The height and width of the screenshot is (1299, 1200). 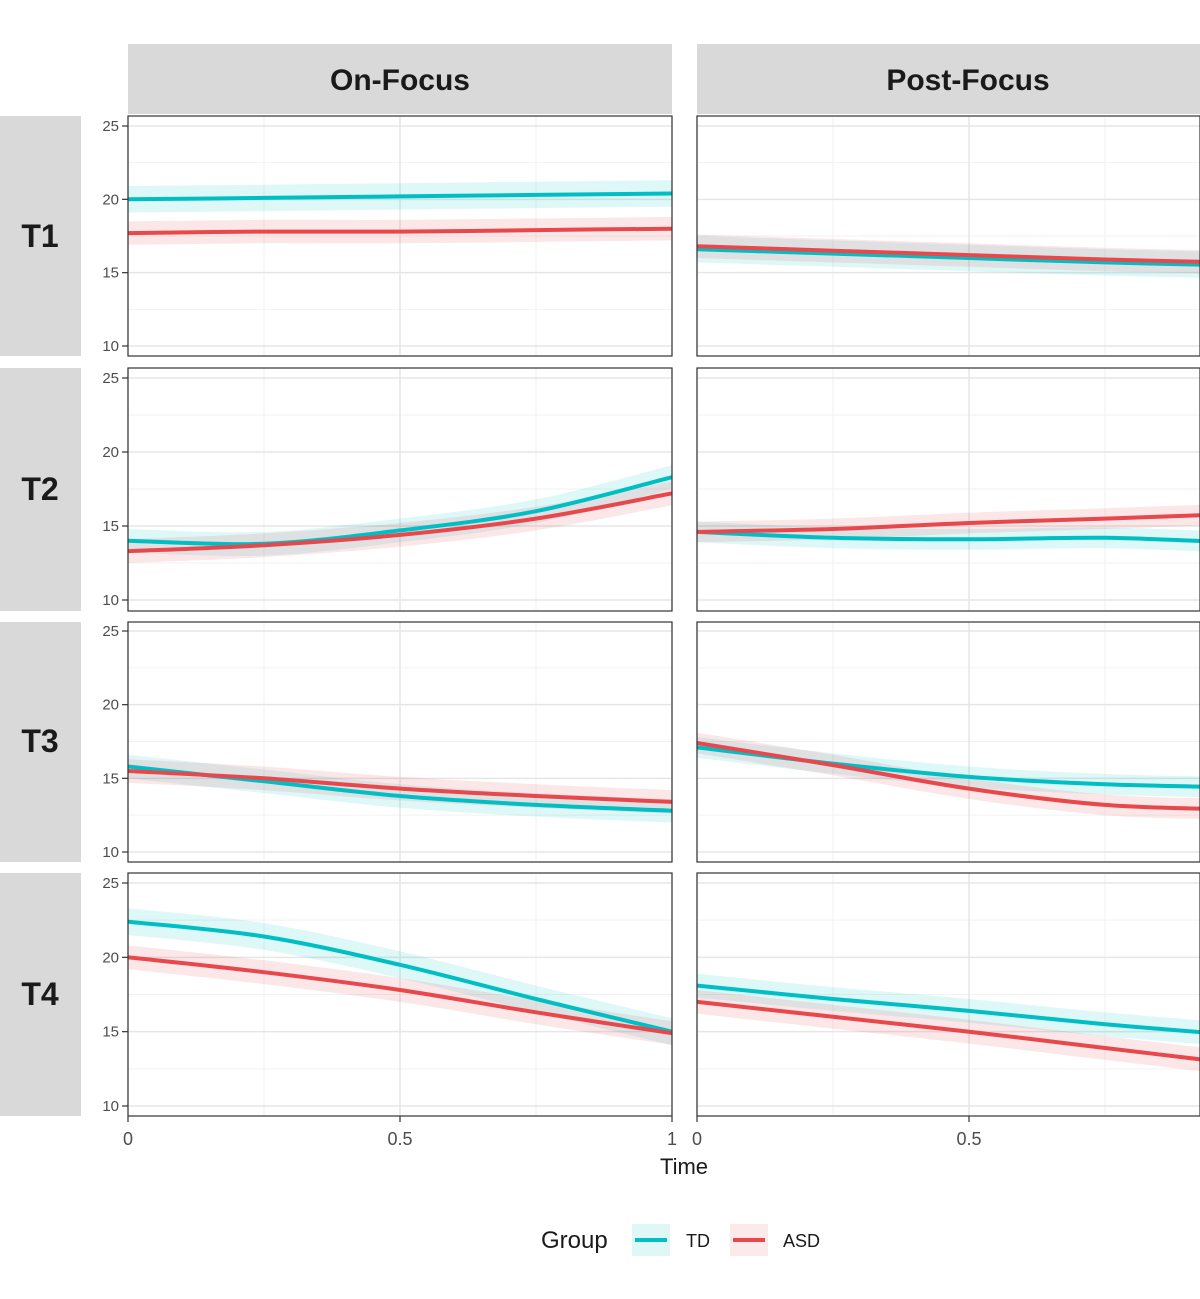 I want to click on panel-on-focus-t2: 10 15 20 25, so click(x=387, y=489).